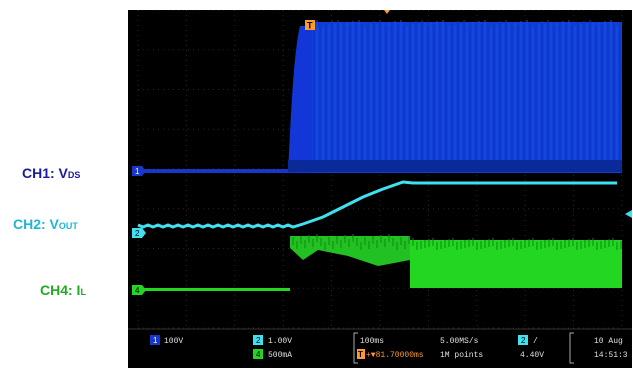 The width and height of the screenshot is (633, 368). I want to click on ch2-label-main: CH2: V, so click(36, 224).